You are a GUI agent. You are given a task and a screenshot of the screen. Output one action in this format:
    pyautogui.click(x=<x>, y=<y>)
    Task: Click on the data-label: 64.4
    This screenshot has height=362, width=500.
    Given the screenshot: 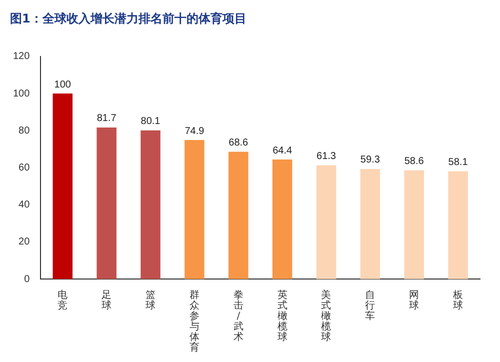 What is the action you would take?
    pyautogui.click(x=282, y=150)
    